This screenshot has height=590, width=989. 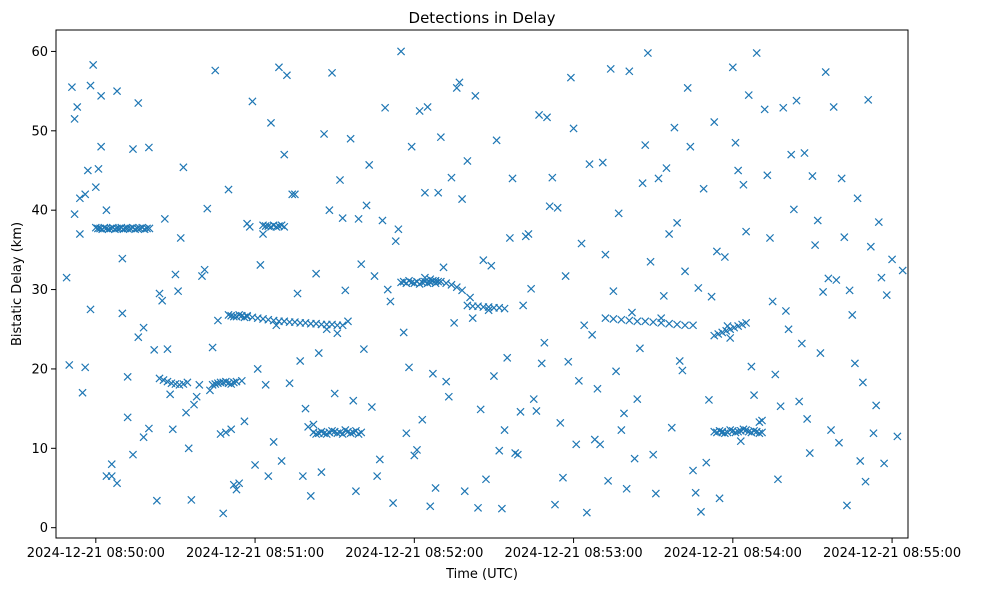 I want to click on x-tick-label: 2024-12-21 08:50:00, so click(x=96, y=553).